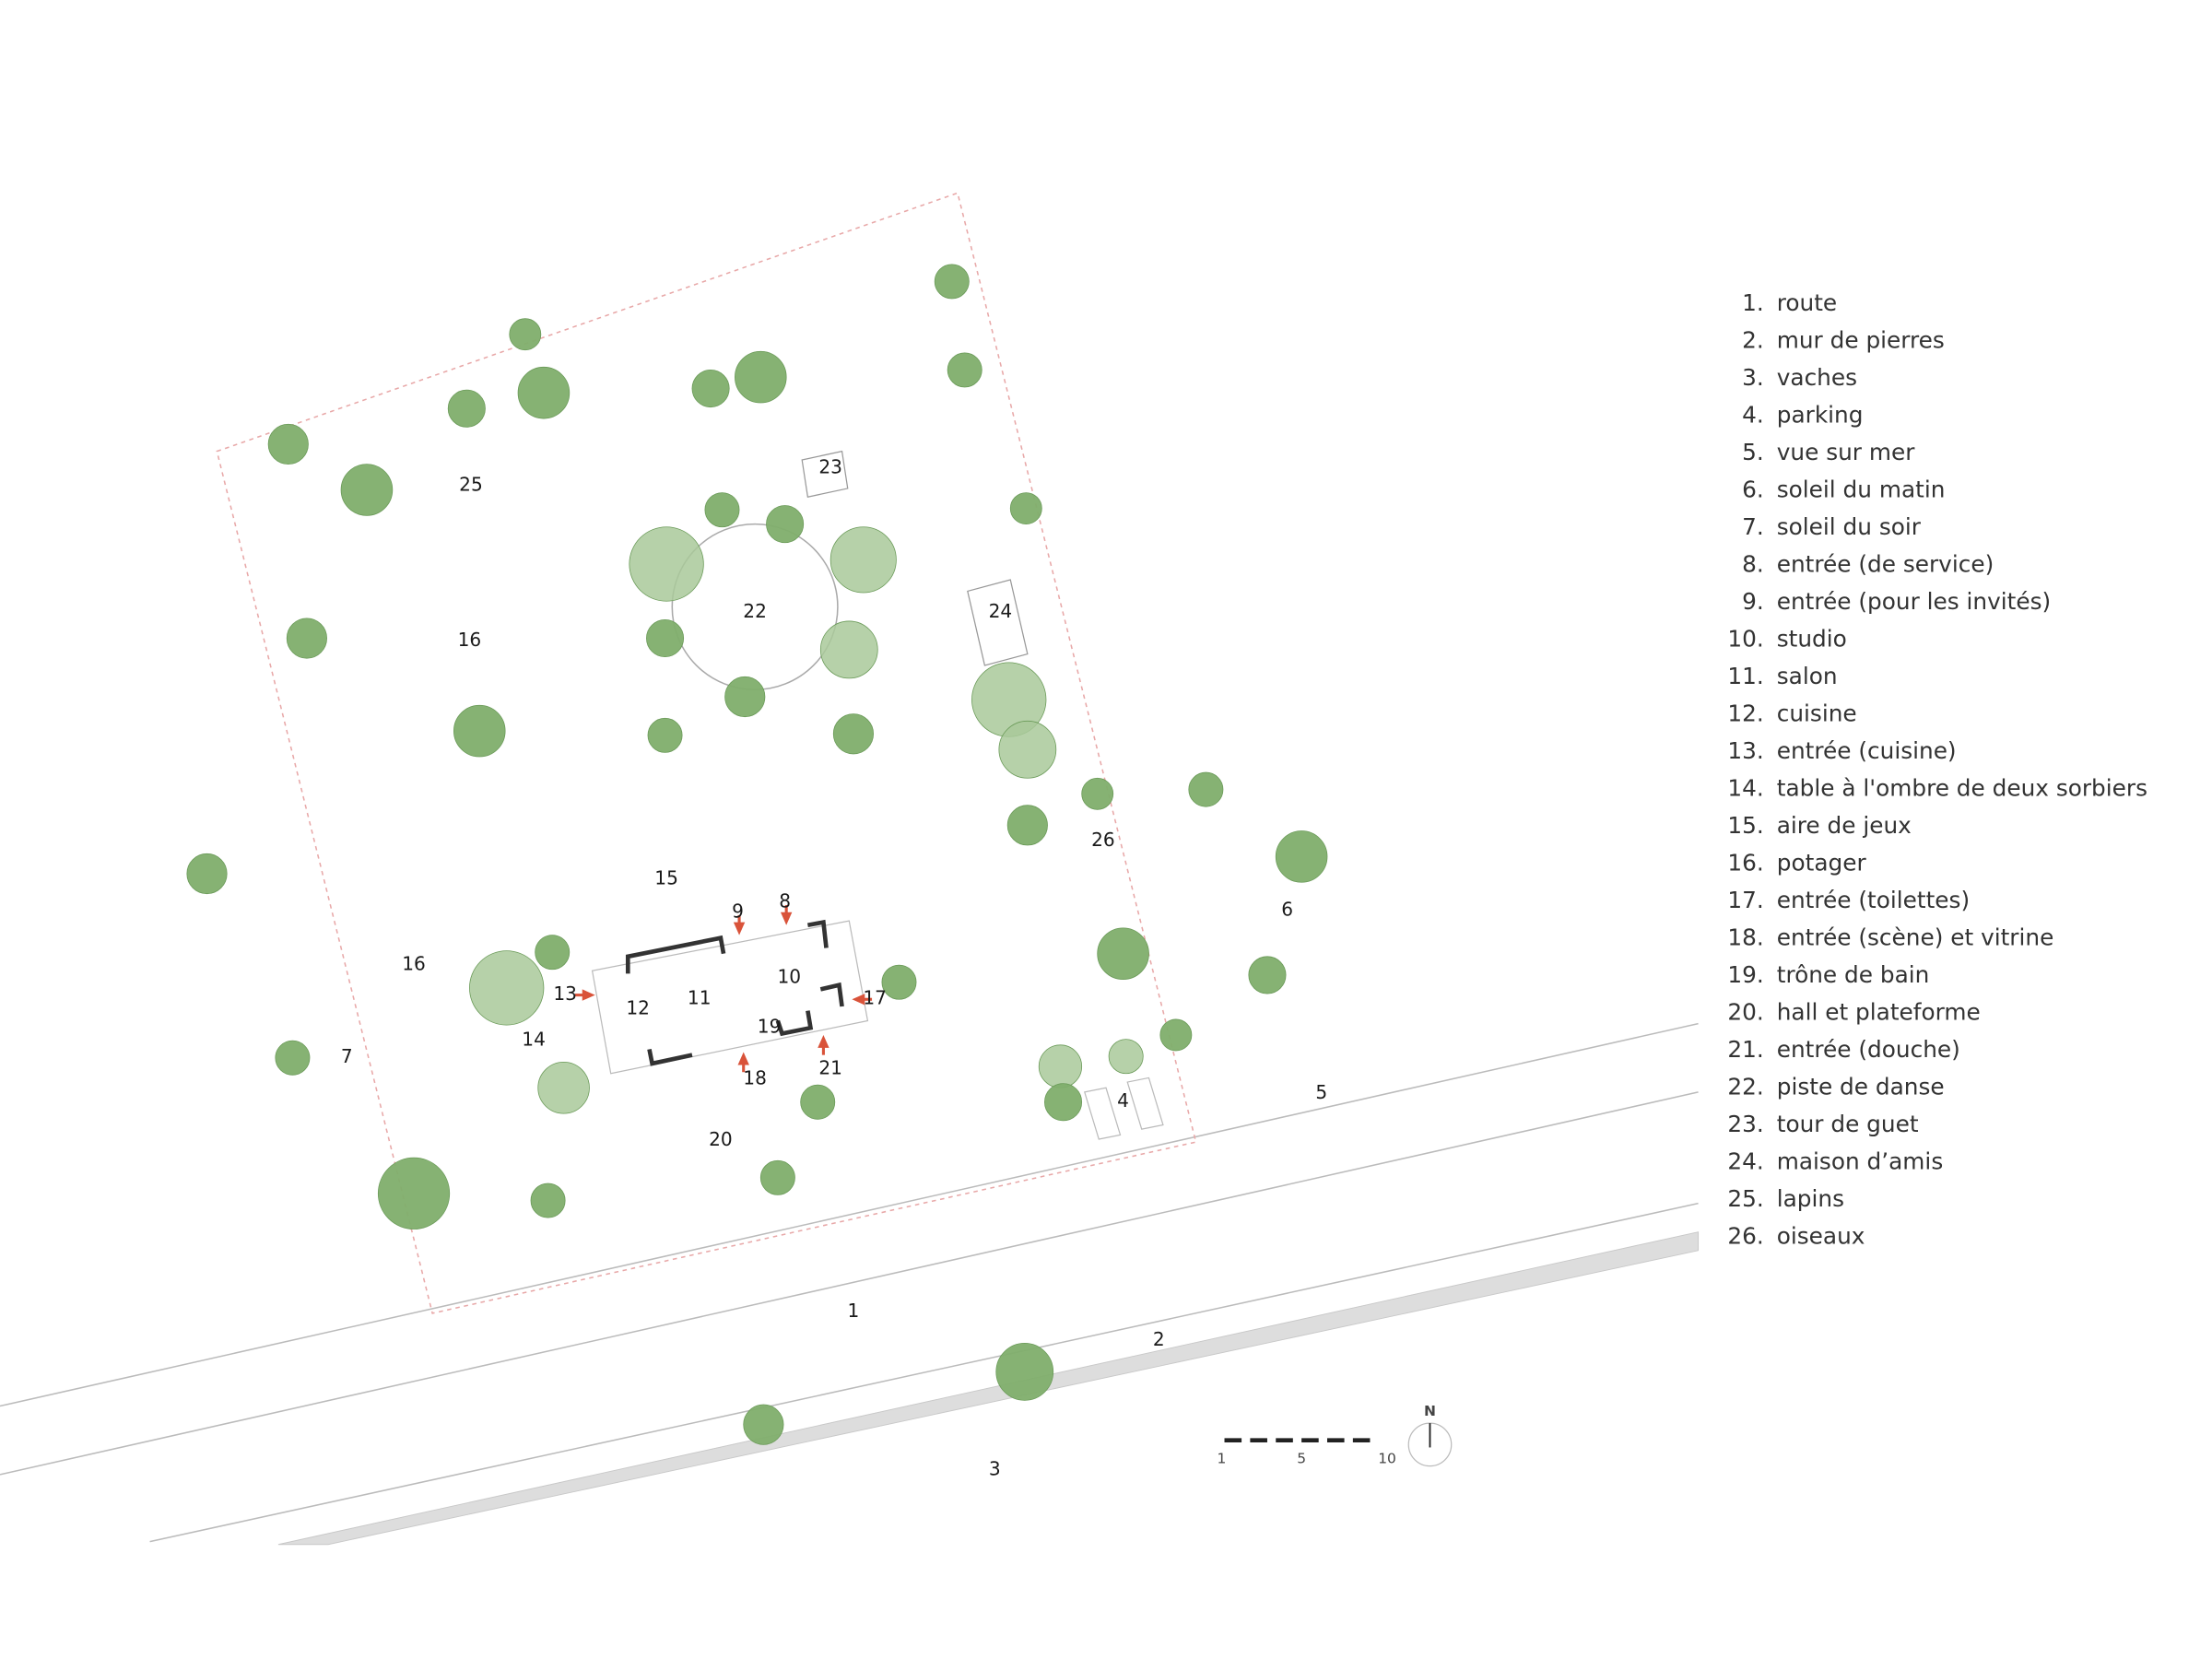 The image size is (2212, 1659). I want to click on plan-label: 11, so click(700, 998).